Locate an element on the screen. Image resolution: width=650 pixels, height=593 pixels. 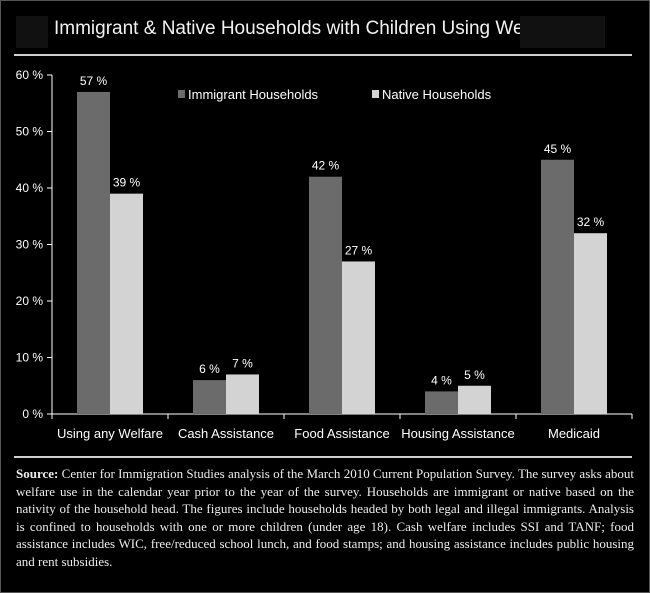
data-label: 6 % is located at coordinates (209, 369).